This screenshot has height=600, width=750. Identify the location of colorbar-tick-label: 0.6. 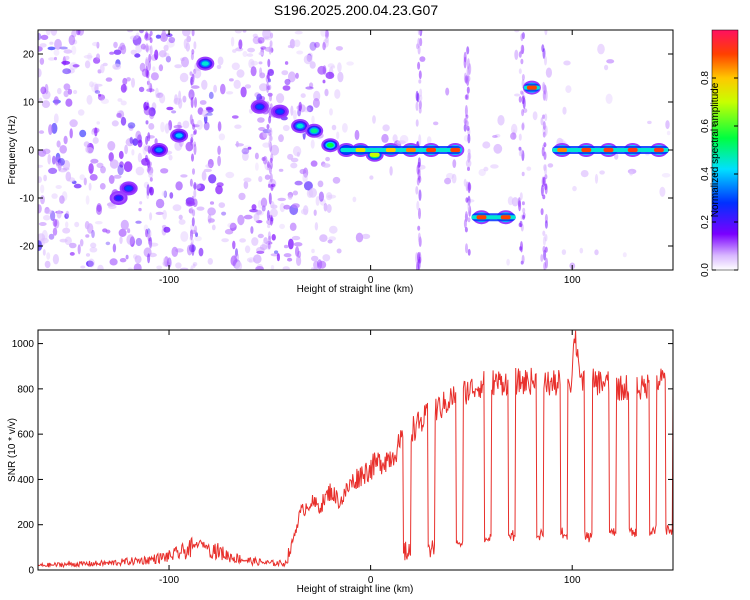
(705, 126).